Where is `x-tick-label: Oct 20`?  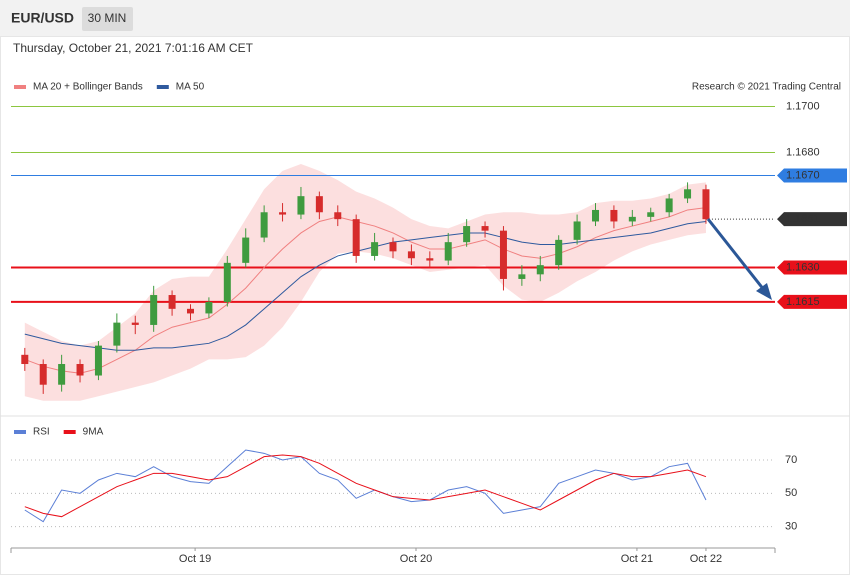
x-tick-label: Oct 20 is located at coordinates (416, 559).